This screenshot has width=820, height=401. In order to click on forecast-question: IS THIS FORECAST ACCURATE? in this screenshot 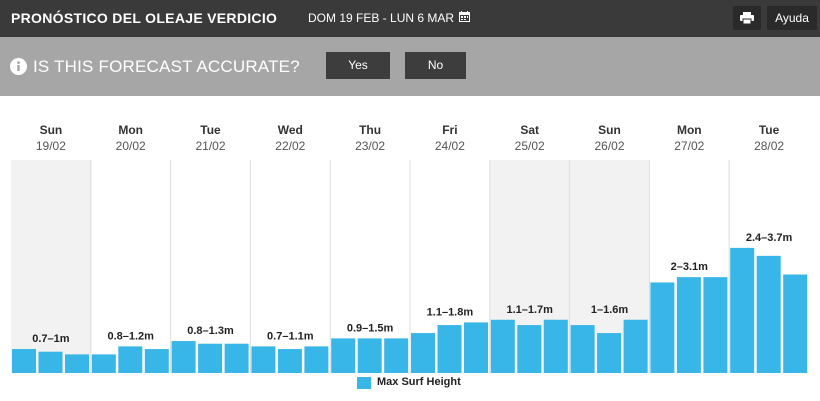, I will do `click(166, 66)`.